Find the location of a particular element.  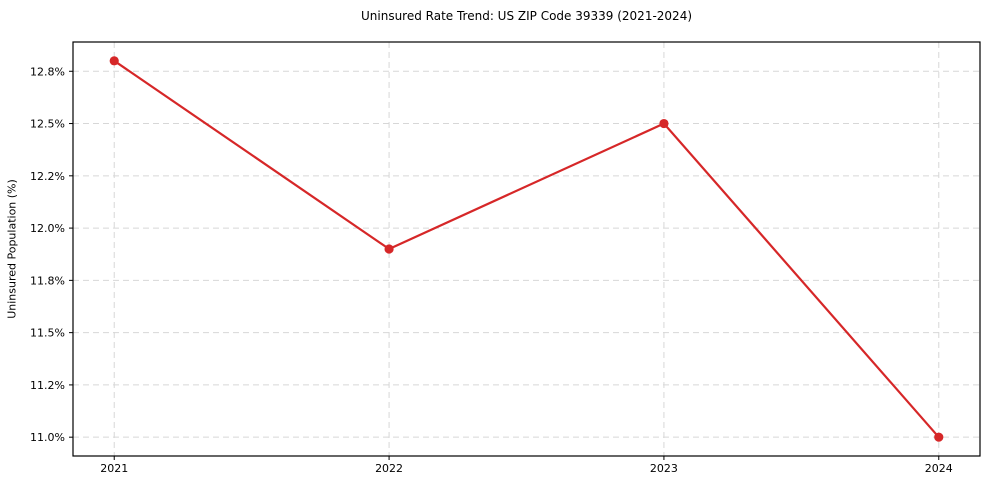

y-tick-label: 12.8% is located at coordinates (47, 71).